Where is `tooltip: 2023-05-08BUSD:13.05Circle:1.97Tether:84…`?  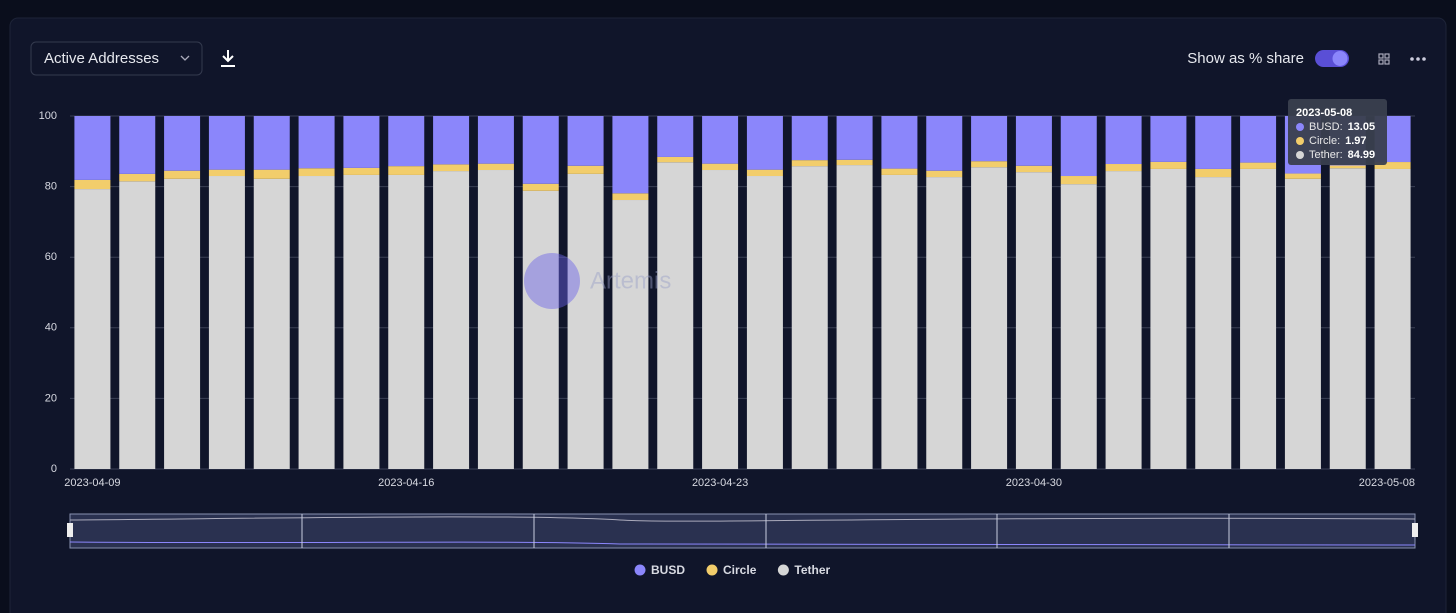
tooltip: 2023-05-08BUSD:13.05Circle:1.97Tether:84… is located at coordinates (1337, 132).